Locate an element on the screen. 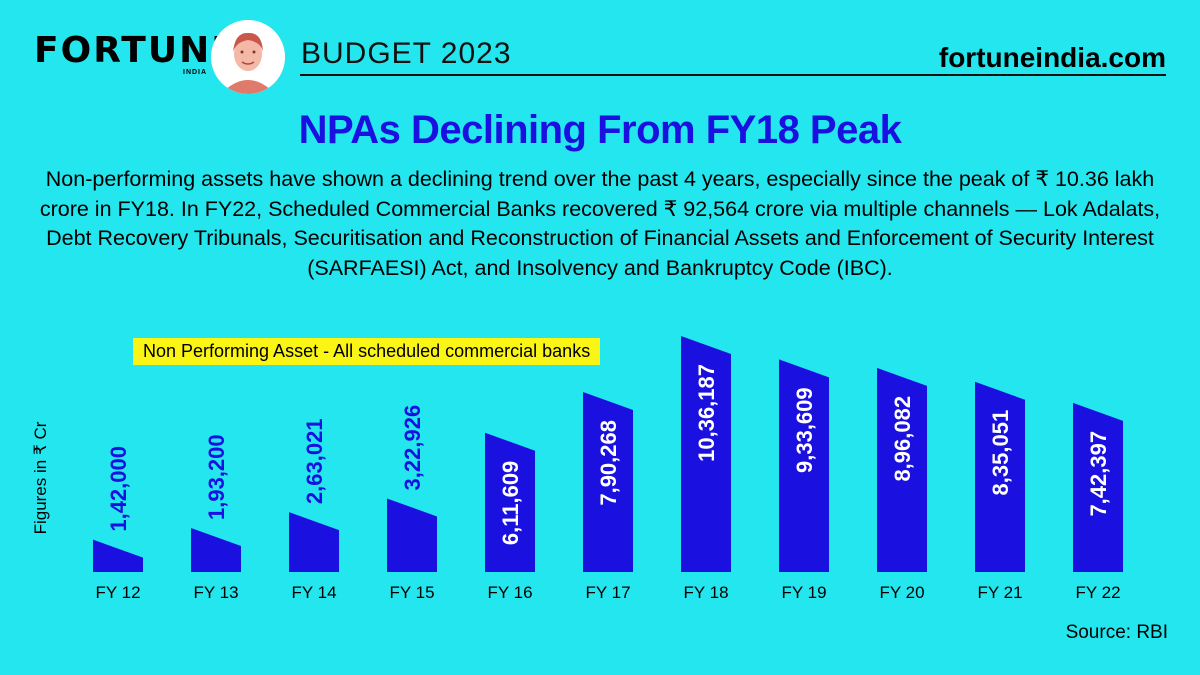 This screenshot has height=675, width=1200. category-label: FY 17 is located at coordinates (607, 592).